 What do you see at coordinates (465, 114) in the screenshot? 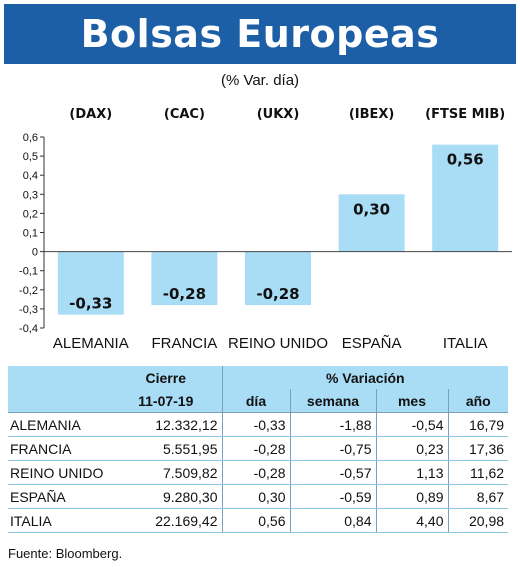
I see `index-label: (FTSE MIB)` at bounding box center [465, 114].